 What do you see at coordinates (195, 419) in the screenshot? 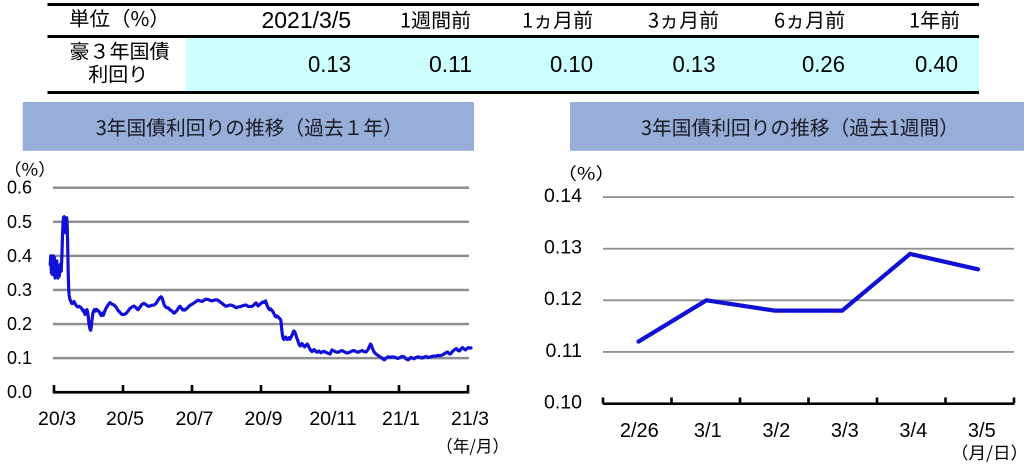
I see `svg-text: 20/7` at bounding box center [195, 419].